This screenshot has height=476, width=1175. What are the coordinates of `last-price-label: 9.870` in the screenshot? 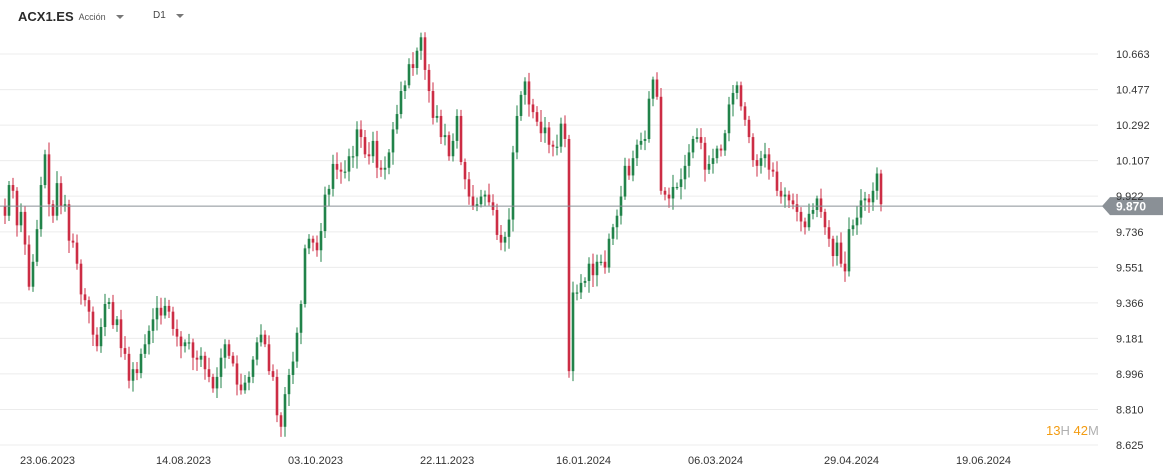 It's located at (1131, 207).